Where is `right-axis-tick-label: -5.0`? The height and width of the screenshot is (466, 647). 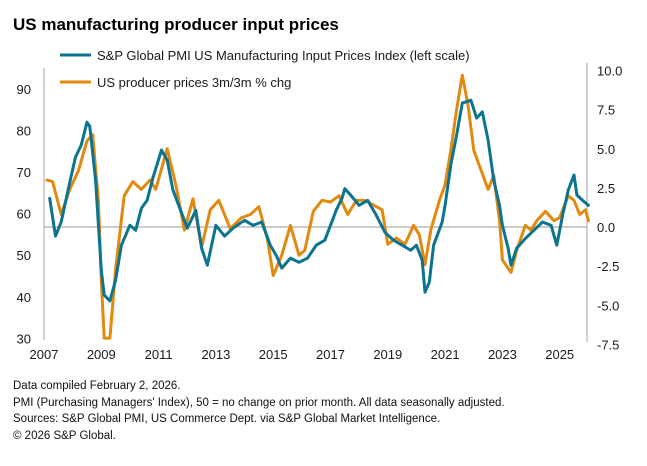
right-axis-tick-label: -5.0 is located at coordinates (608, 305).